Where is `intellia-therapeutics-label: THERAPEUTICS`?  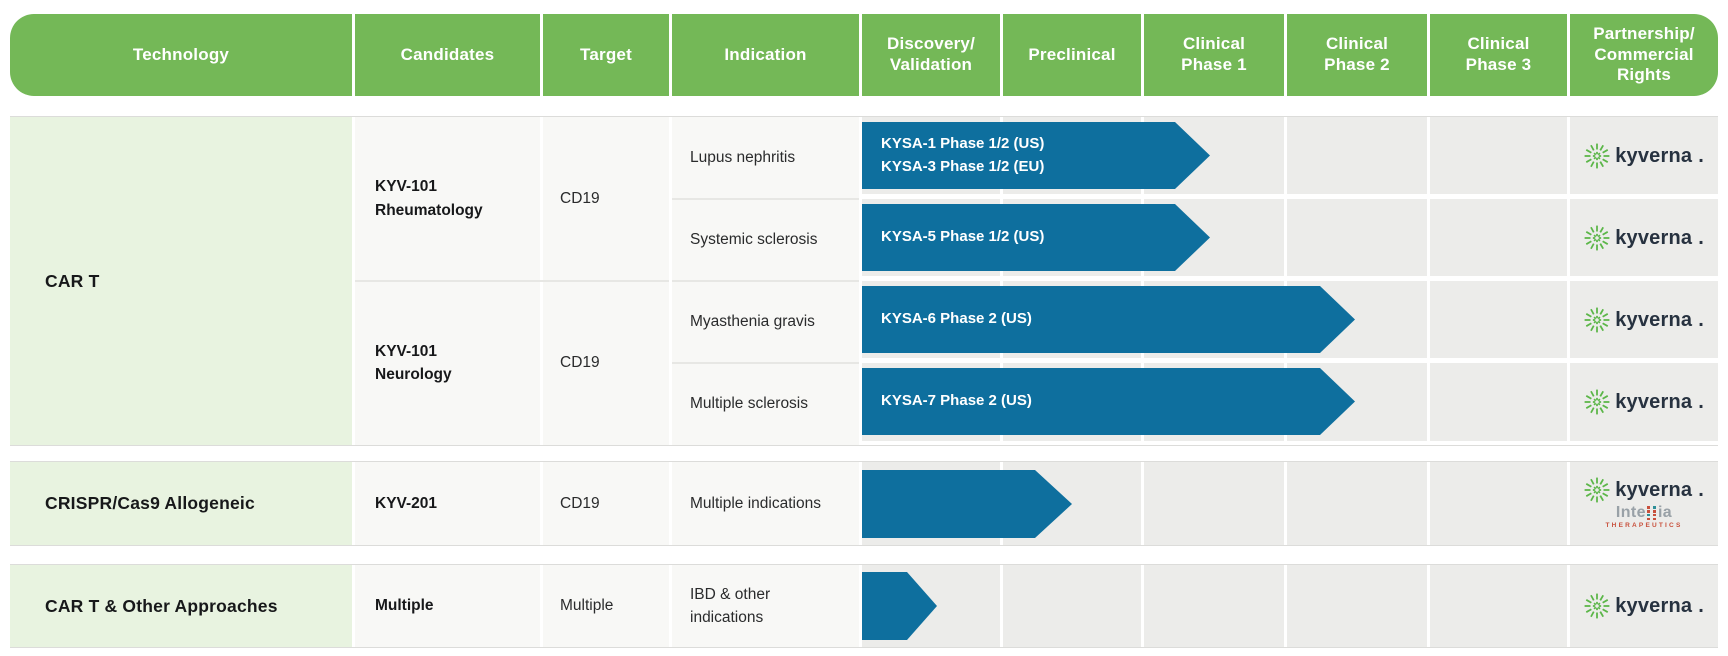
intellia-therapeutics-label: THERAPEUTICS is located at coordinates (1644, 526).